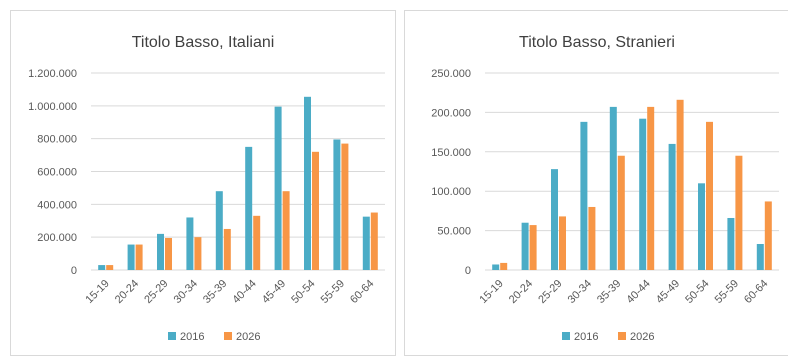  I want to click on y-tick-label: 150.000, so click(451, 153).